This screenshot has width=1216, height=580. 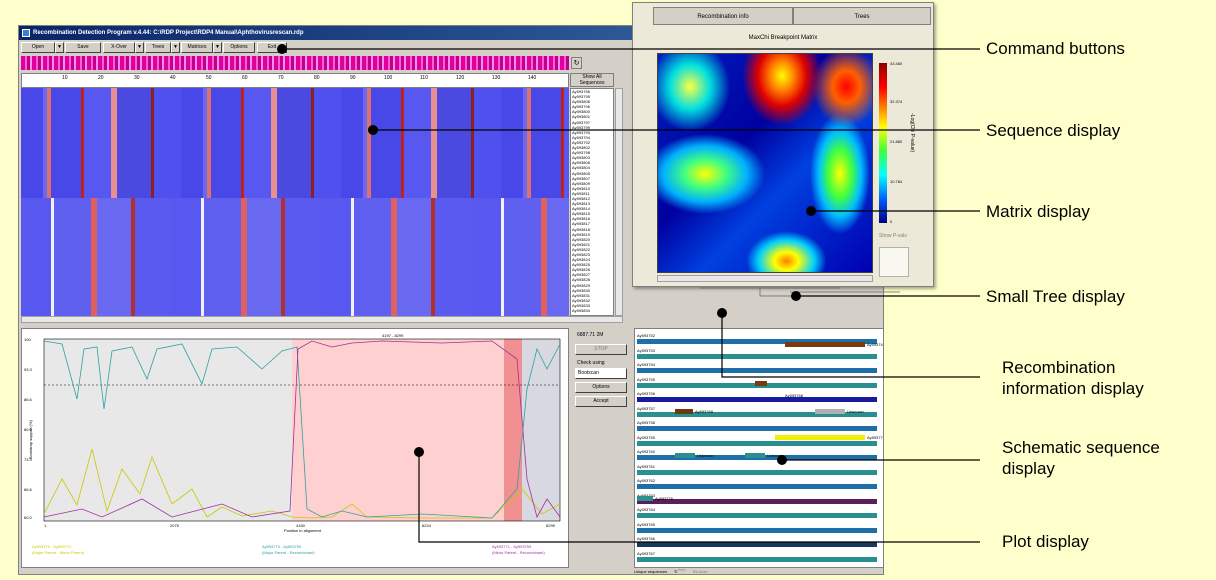 I want to click on sequence-name-item: Ay593802, so click(x=581, y=148).